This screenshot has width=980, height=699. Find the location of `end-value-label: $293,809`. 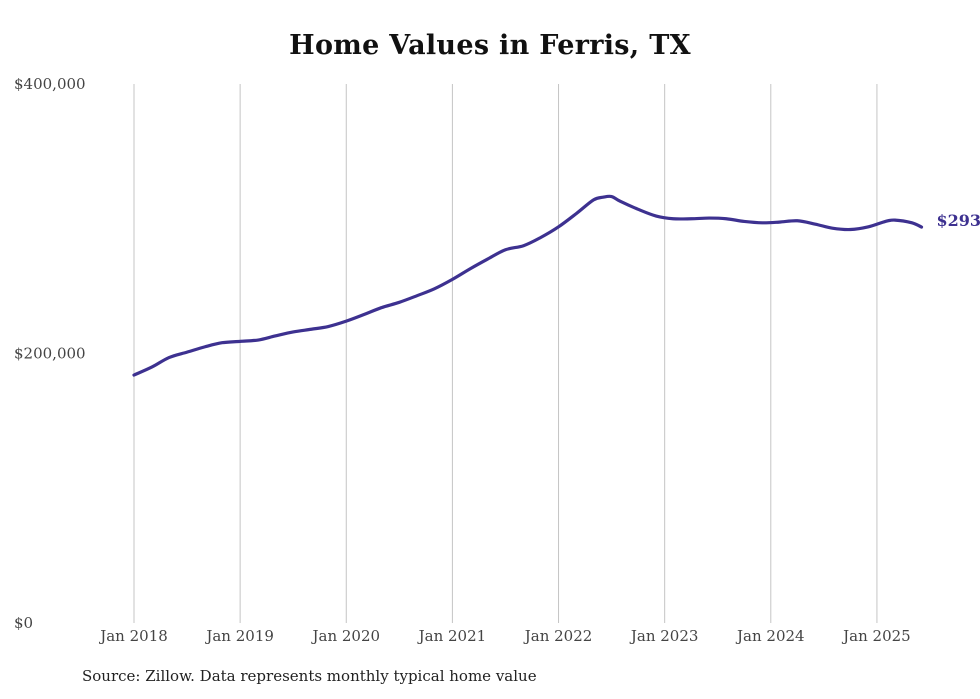

end-value-label: $293,809 is located at coordinates (958, 220).